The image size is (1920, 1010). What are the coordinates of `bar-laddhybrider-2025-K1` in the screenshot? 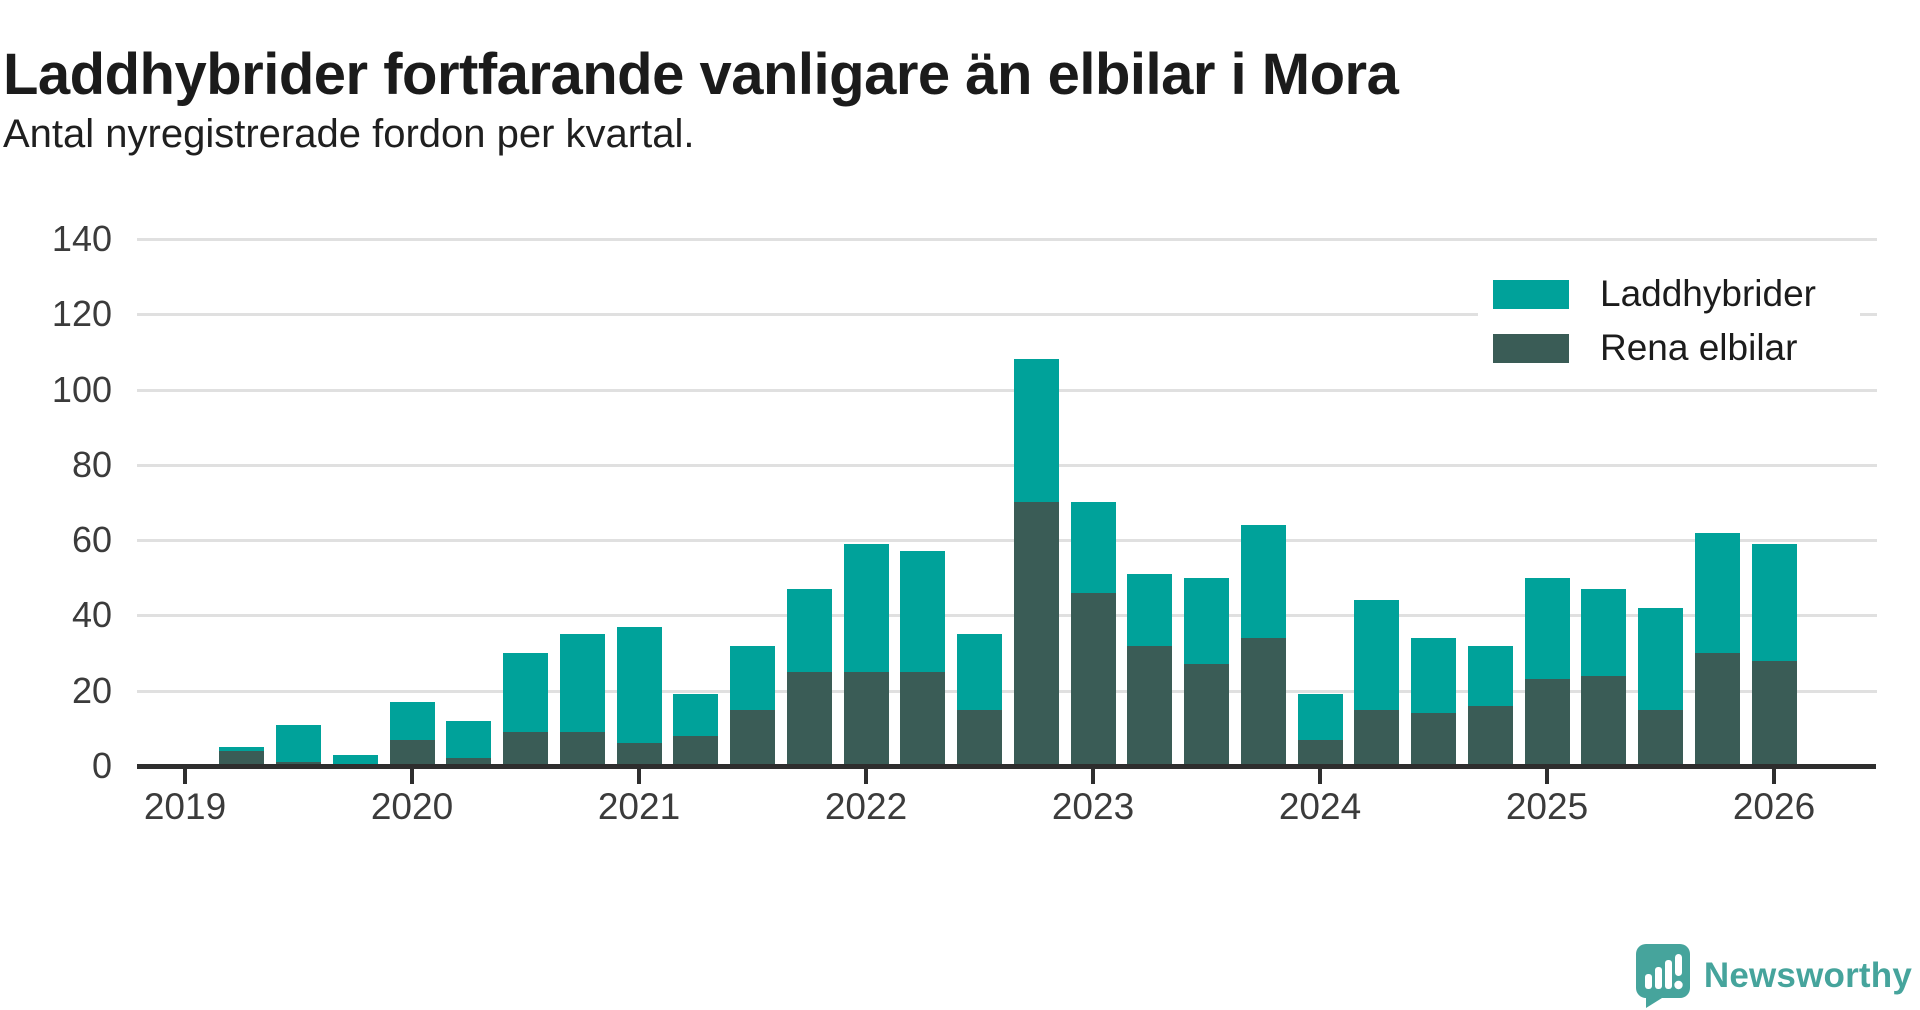 It's located at (1547, 628).